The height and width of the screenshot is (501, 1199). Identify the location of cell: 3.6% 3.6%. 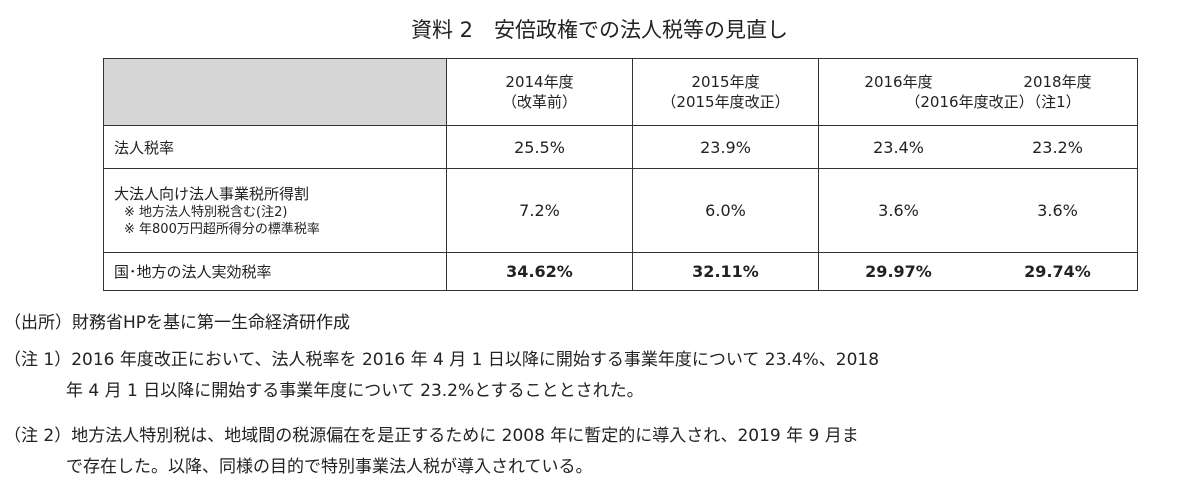
(978, 210).